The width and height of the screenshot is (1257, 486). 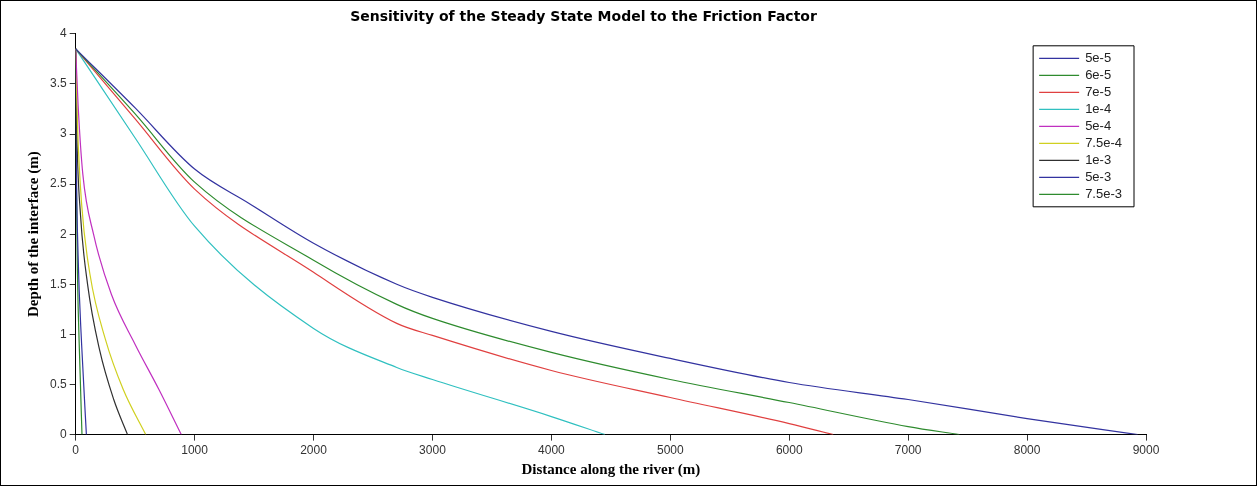 I want to click on y-tick-label: 0, so click(x=63, y=433).